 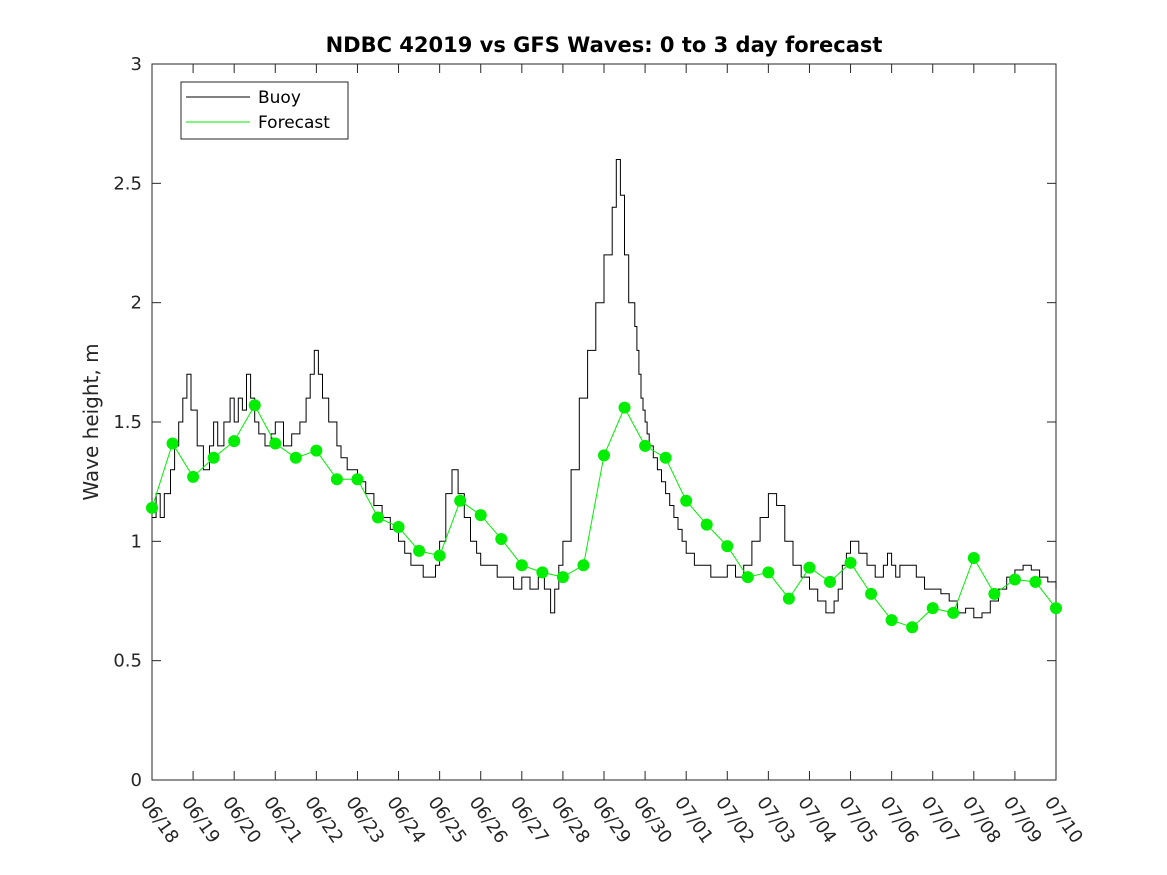 I want to click on y-tick-label-2: 1, so click(x=136, y=541).